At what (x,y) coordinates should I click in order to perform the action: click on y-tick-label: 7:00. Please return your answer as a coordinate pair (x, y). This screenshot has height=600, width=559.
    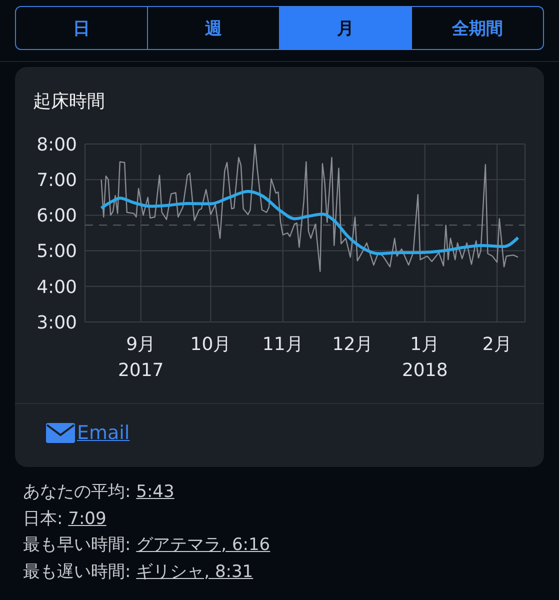
    Looking at the image, I should click on (56, 180).